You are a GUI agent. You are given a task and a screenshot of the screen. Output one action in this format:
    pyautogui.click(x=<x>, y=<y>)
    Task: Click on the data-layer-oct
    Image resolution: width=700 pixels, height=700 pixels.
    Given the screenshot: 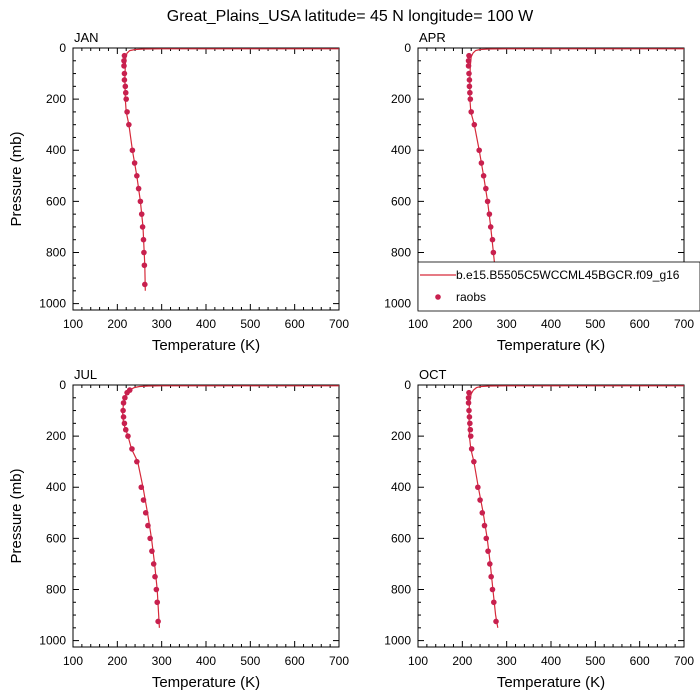 What is the action you would take?
    pyautogui.click(x=574, y=506)
    